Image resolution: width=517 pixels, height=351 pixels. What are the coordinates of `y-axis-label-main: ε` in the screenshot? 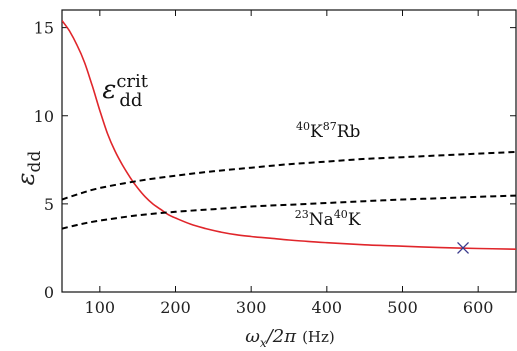 It's located at (26, 178).